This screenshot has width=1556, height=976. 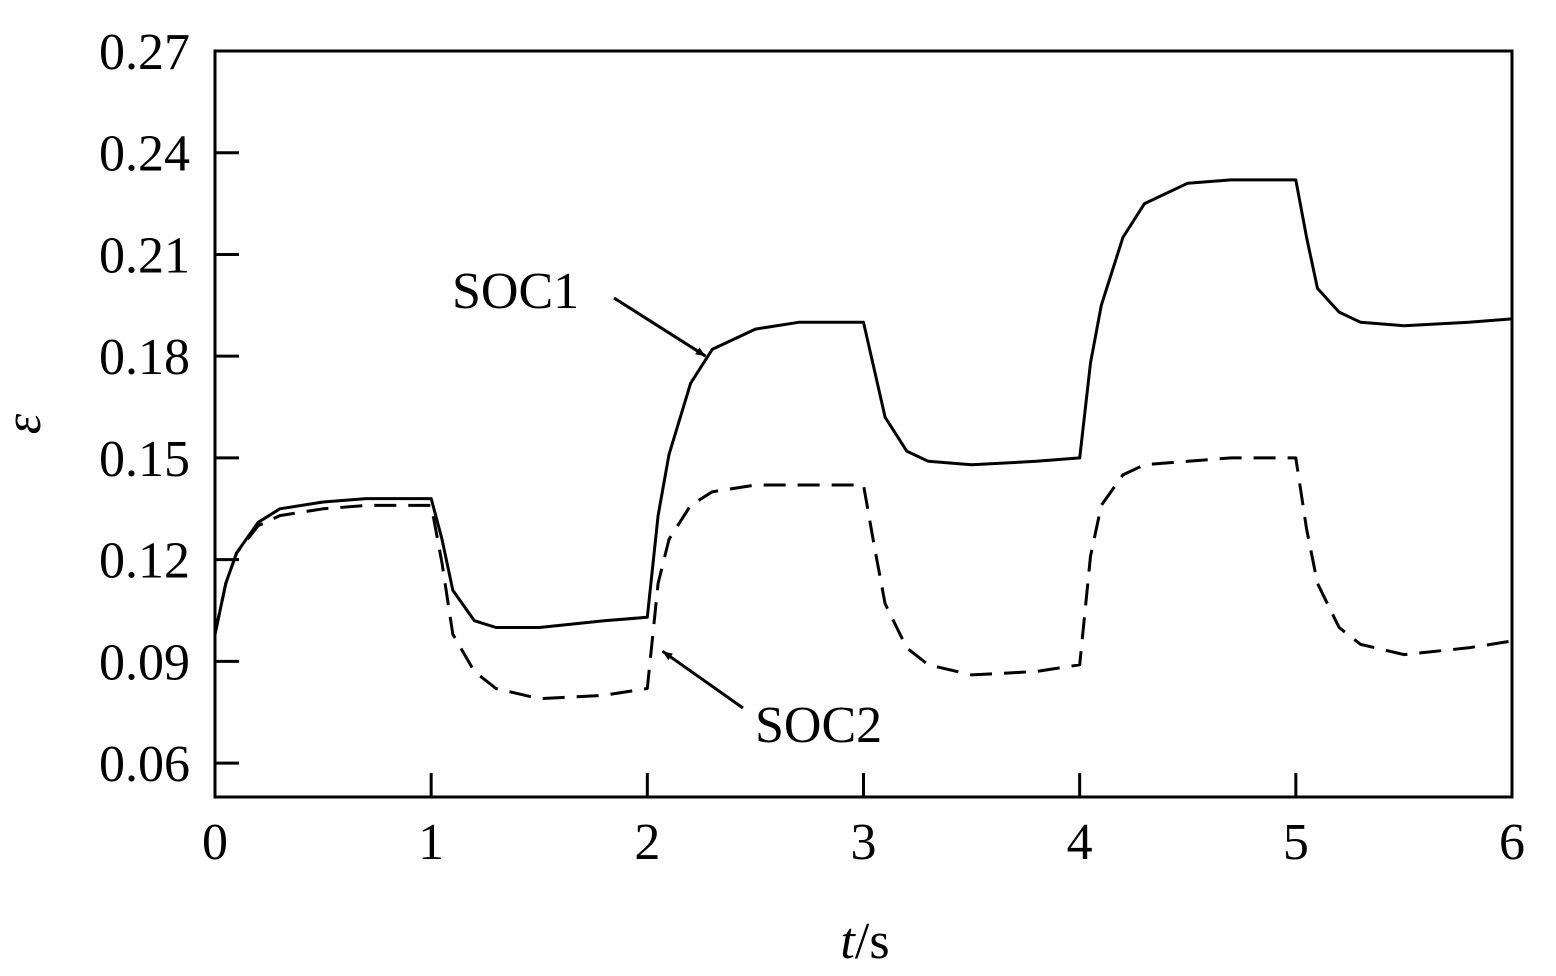 I want to click on annotation-arrow-soc2, so click(x=702, y=679).